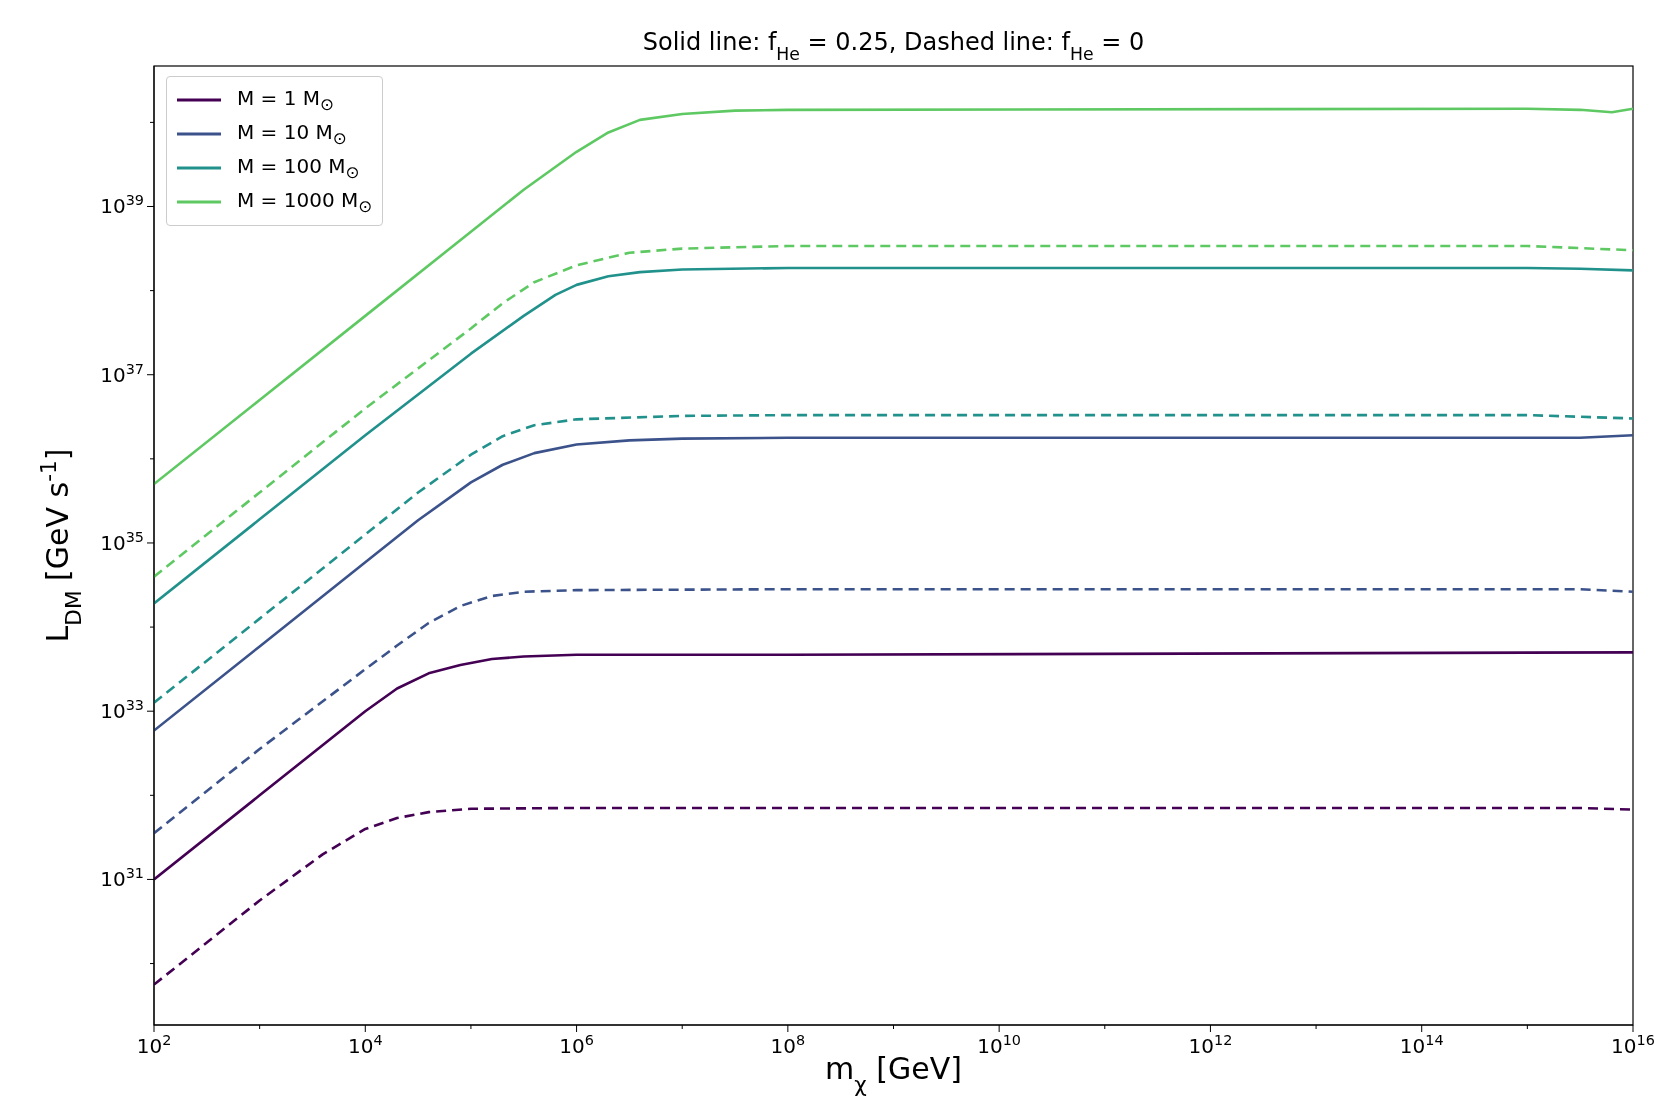 The image size is (1654, 1109). What do you see at coordinates (999, 1045) in the screenshot?
I see `x-tick-label: 10$^{10}$` at bounding box center [999, 1045].